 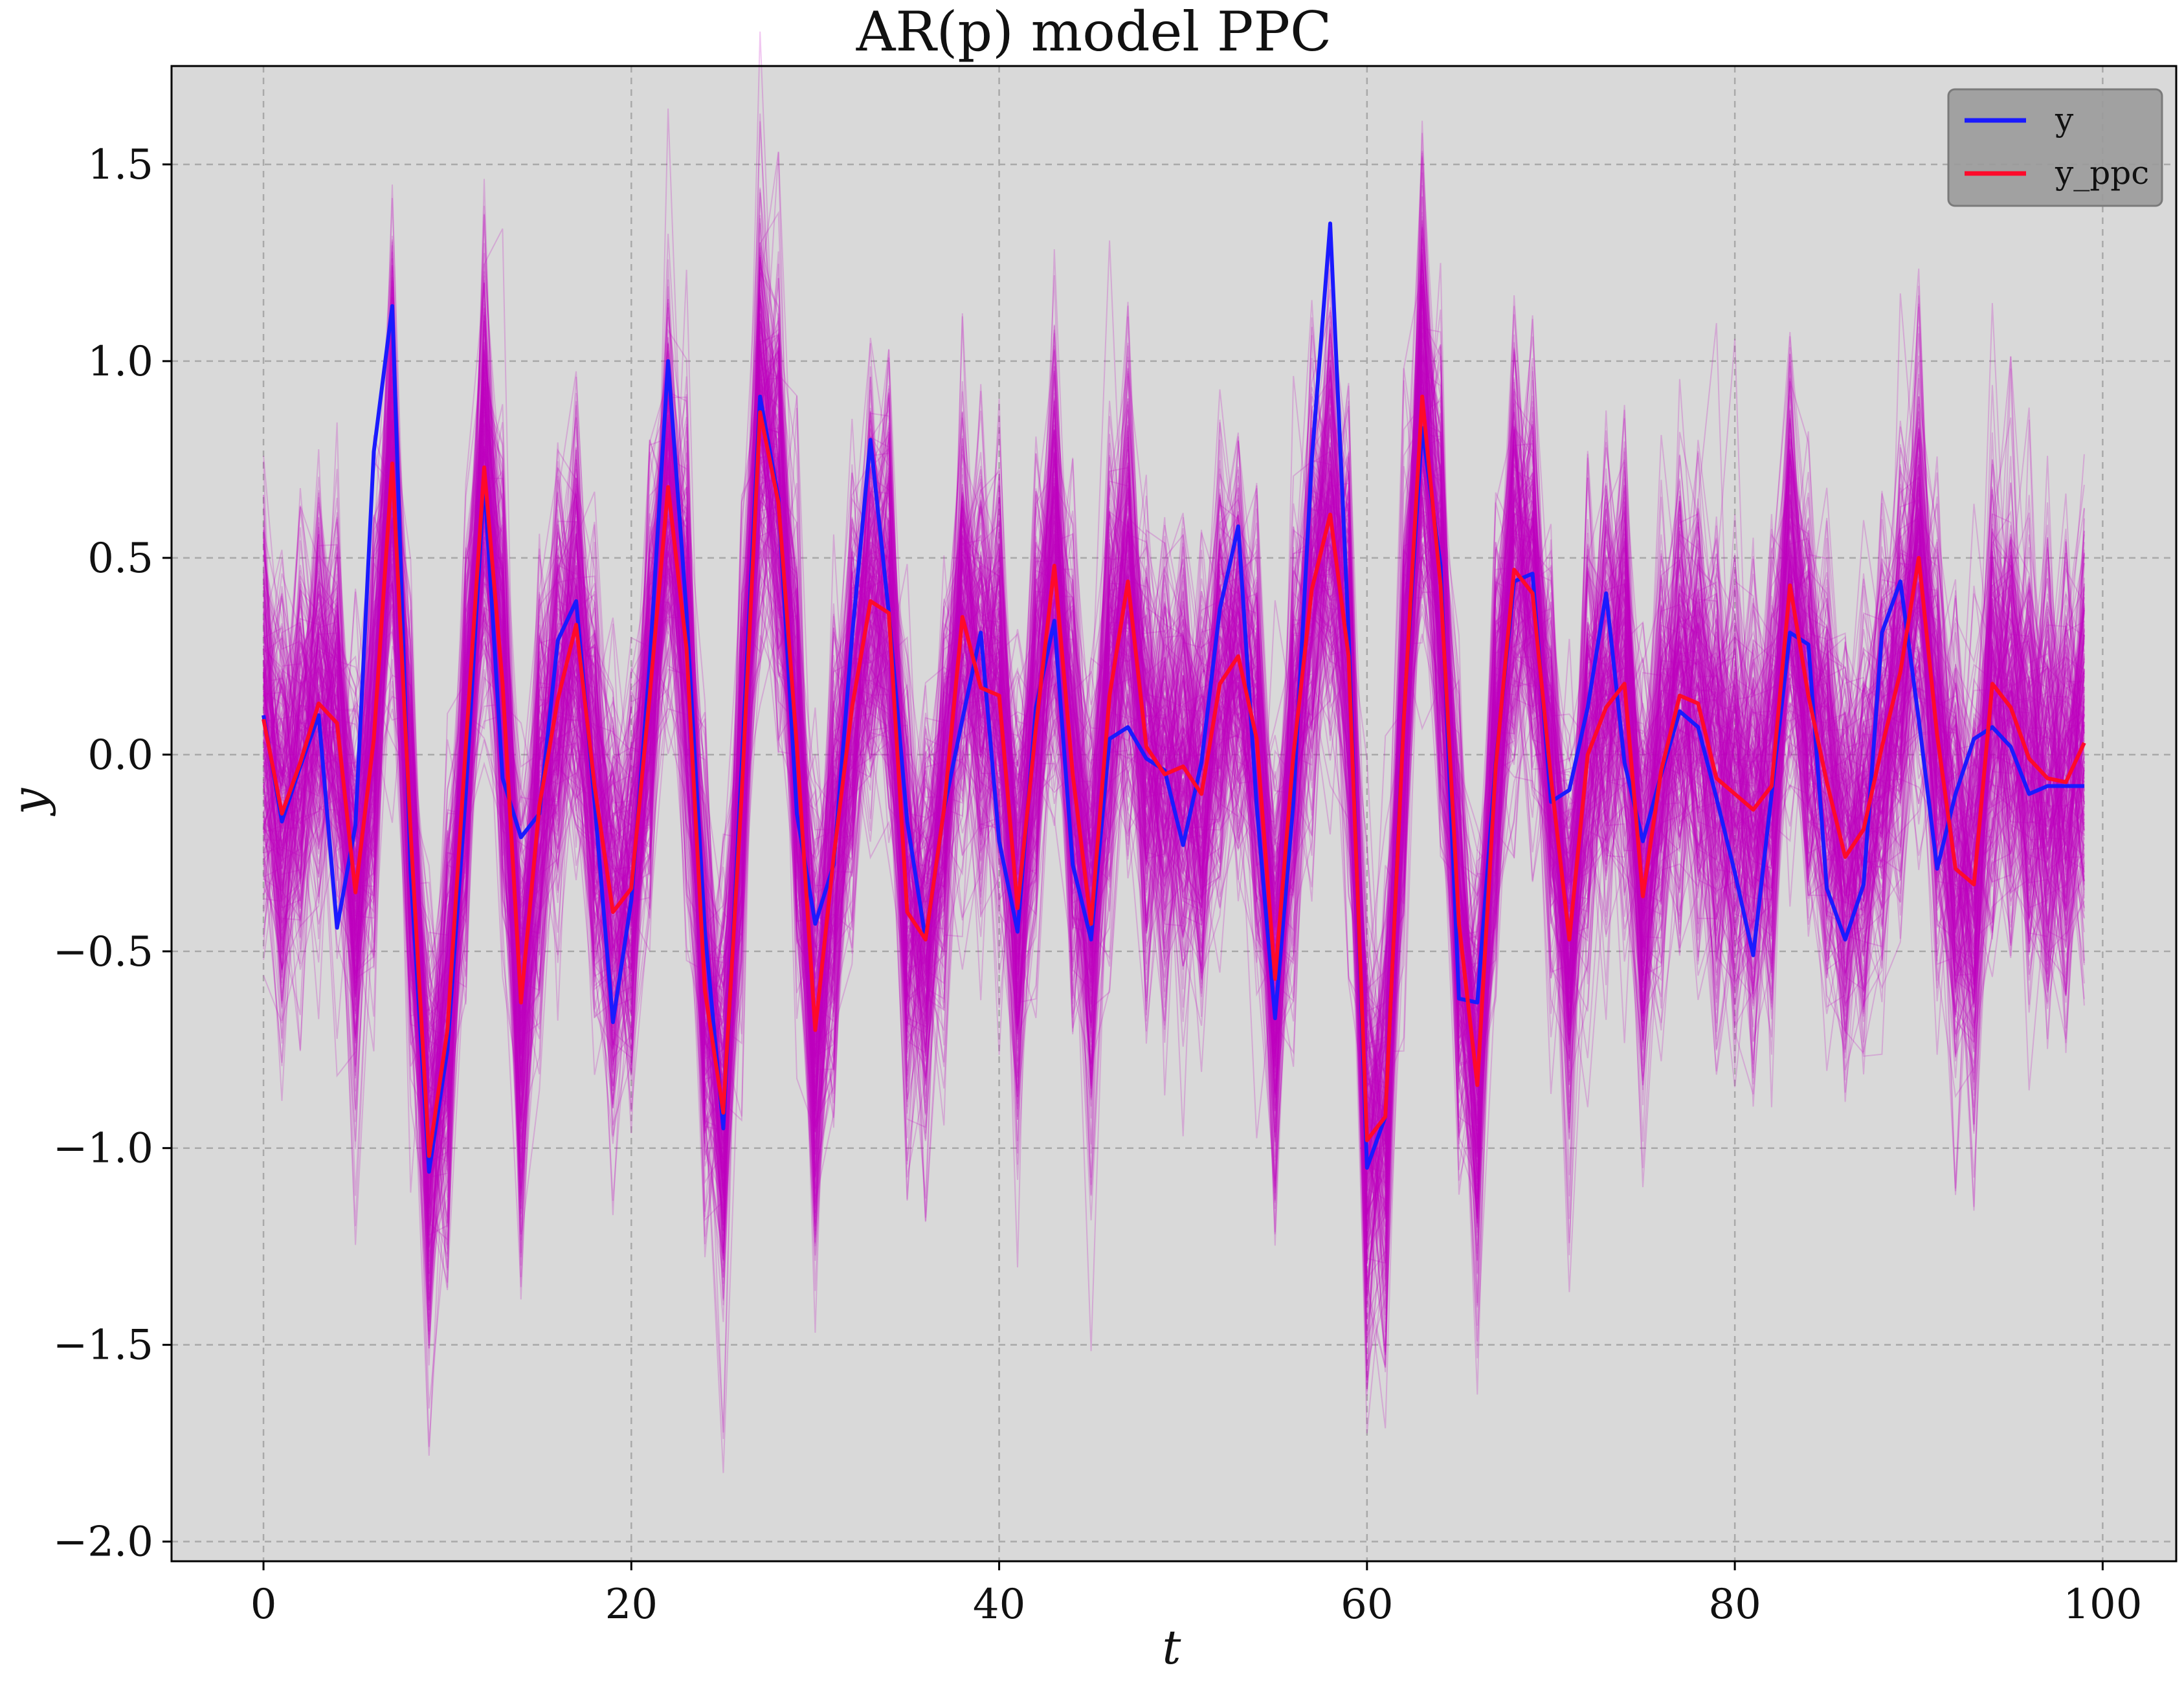 What do you see at coordinates (29, 801) in the screenshot?
I see `y-axis-label: y` at bounding box center [29, 801].